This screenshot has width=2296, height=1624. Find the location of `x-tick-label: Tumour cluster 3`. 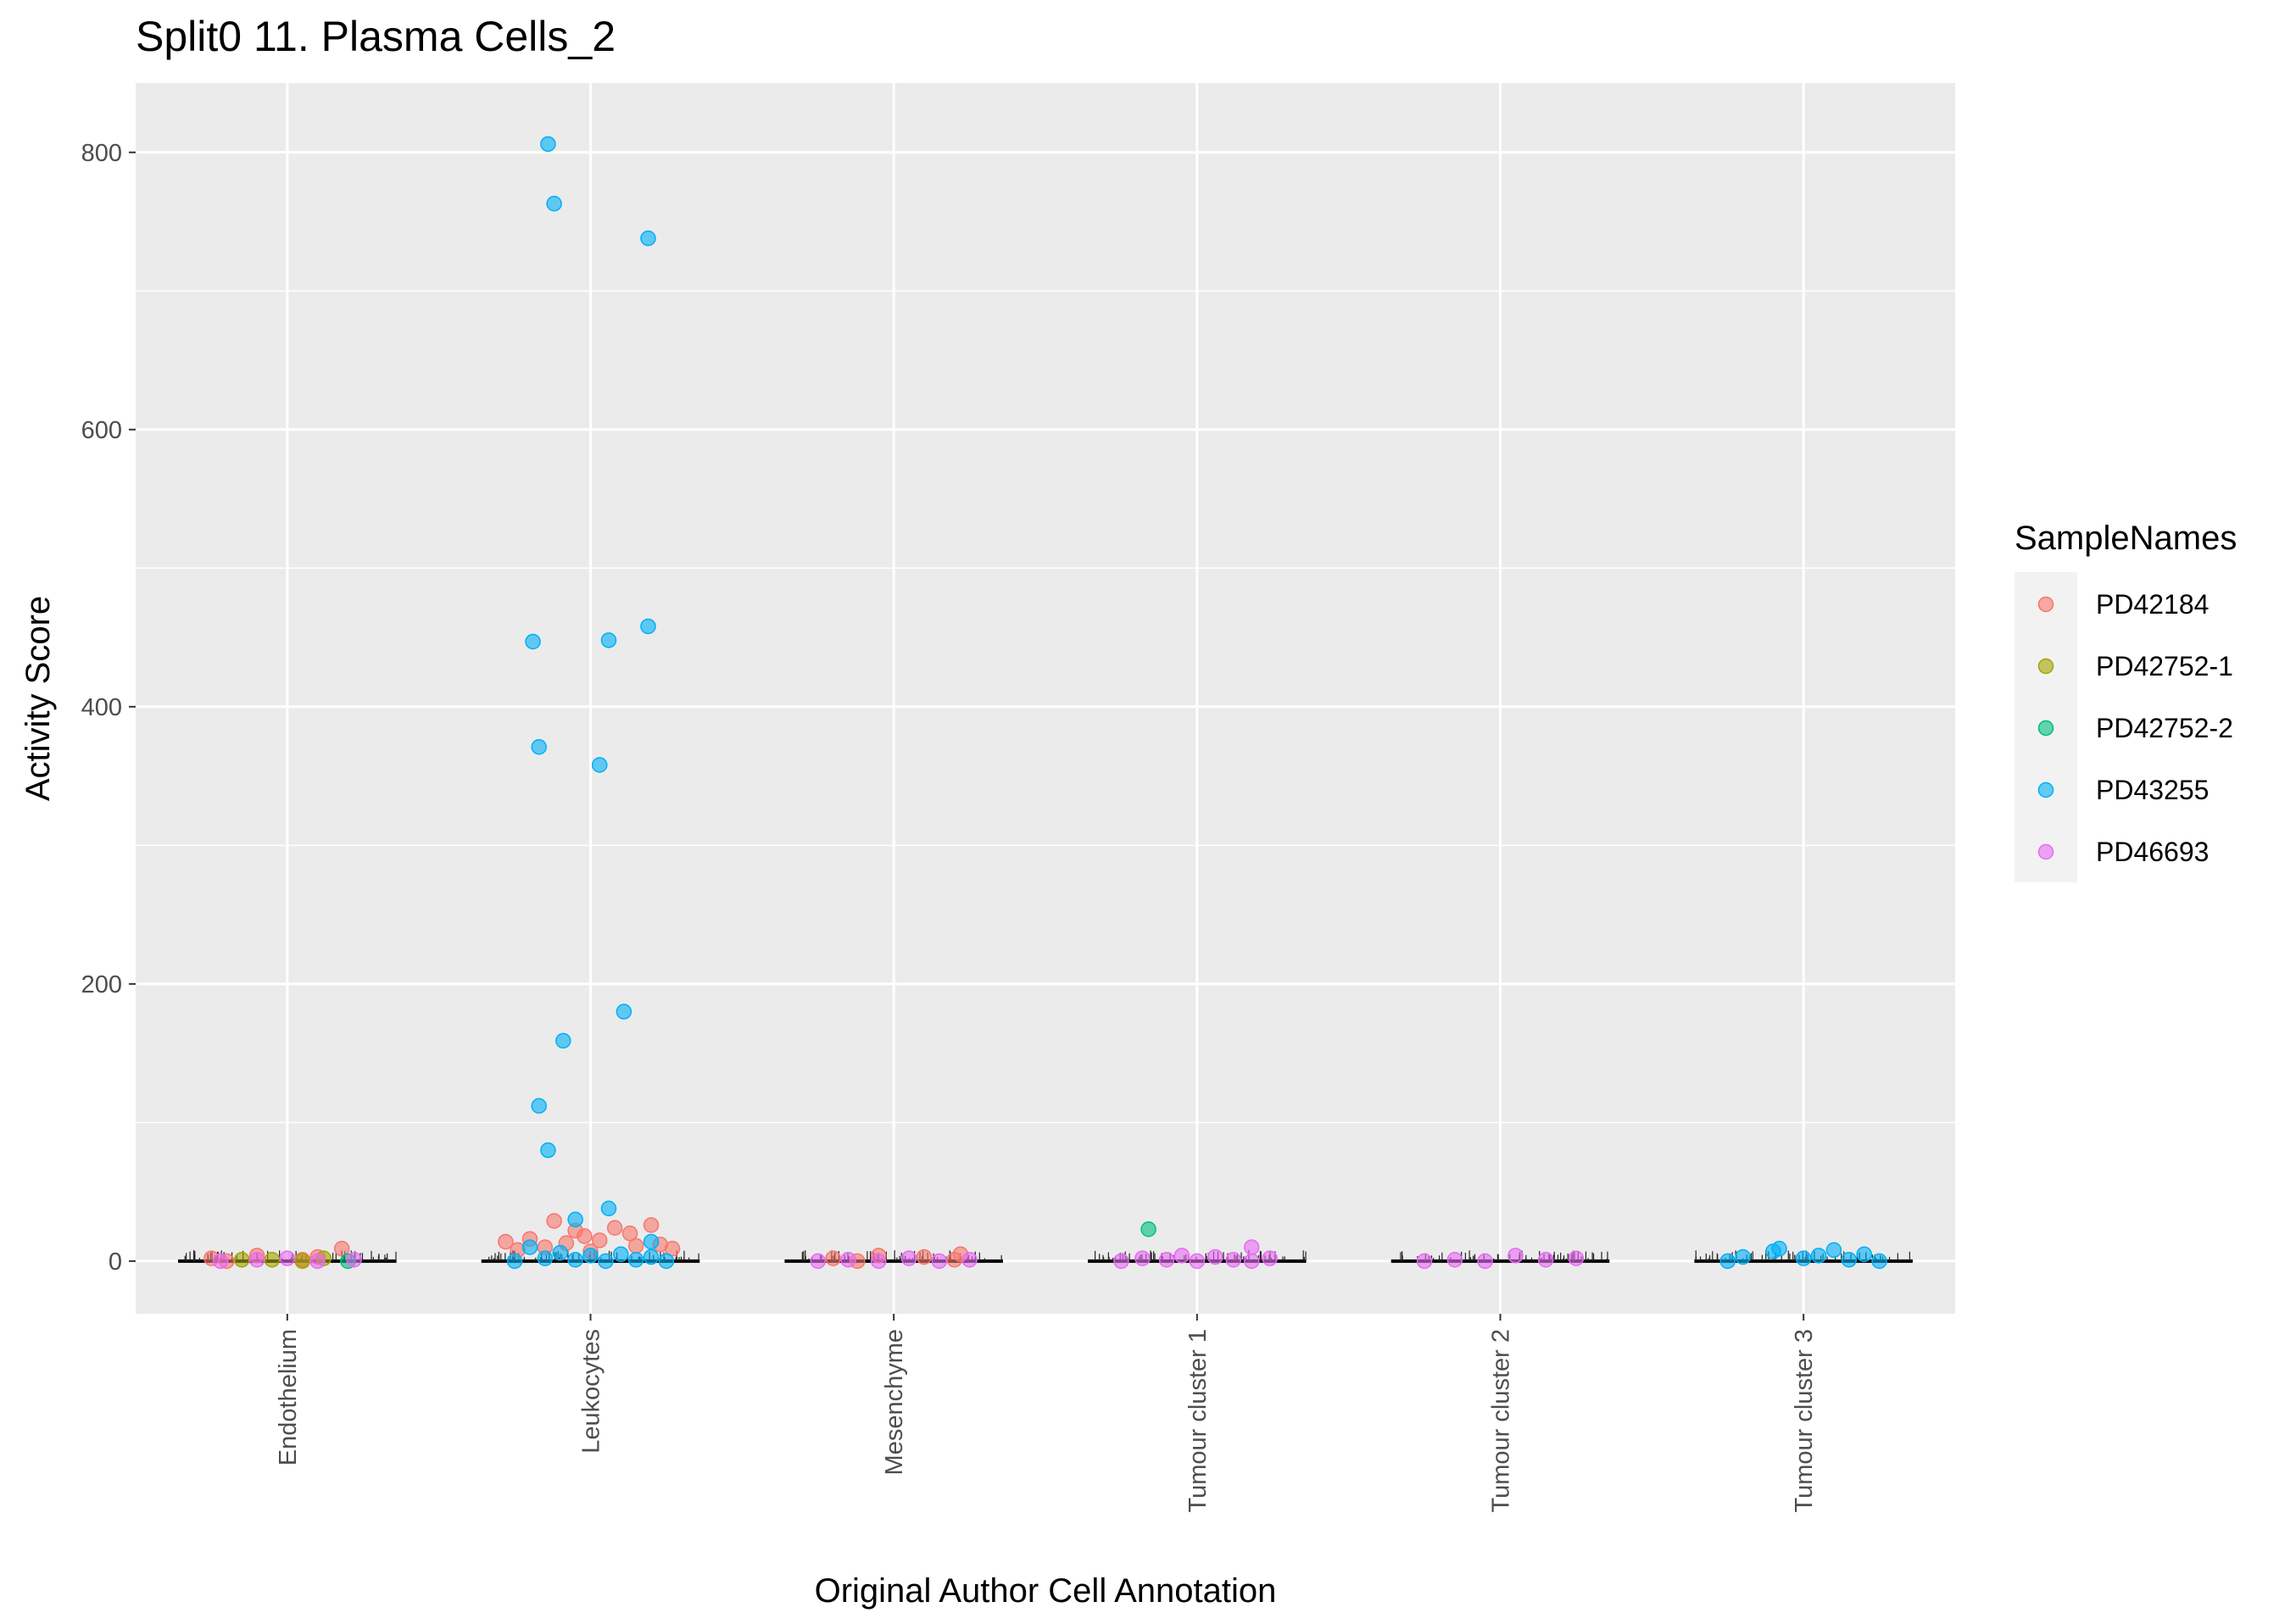

x-tick-label: Tumour cluster 3 is located at coordinates (1805, 1421).